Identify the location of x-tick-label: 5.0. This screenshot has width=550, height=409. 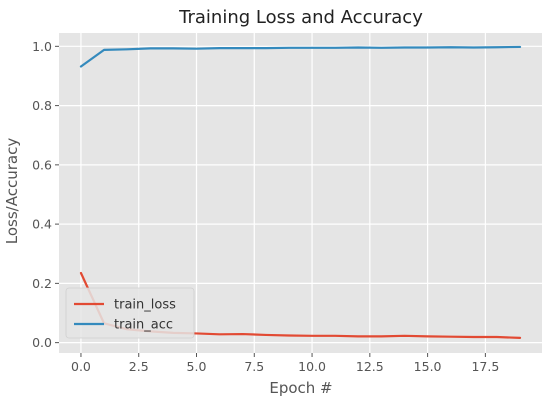
(197, 366).